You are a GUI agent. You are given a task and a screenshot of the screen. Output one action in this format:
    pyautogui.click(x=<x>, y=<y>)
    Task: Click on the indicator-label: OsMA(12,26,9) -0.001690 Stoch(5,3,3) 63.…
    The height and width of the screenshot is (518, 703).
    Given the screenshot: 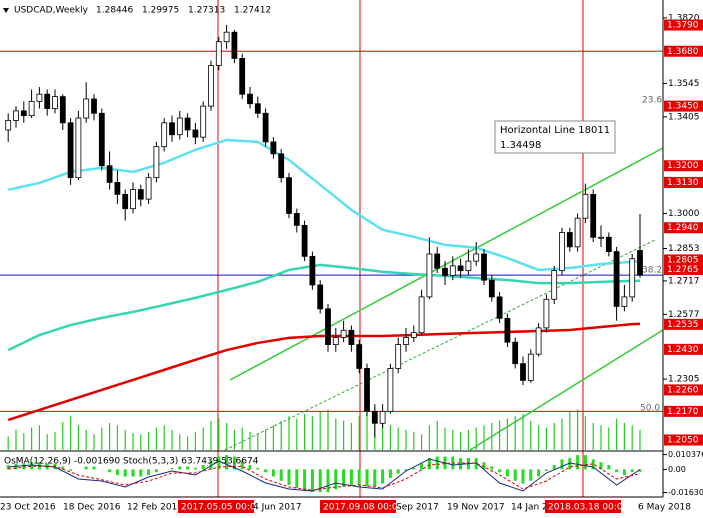 What is the action you would take?
    pyautogui.click(x=131, y=462)
    